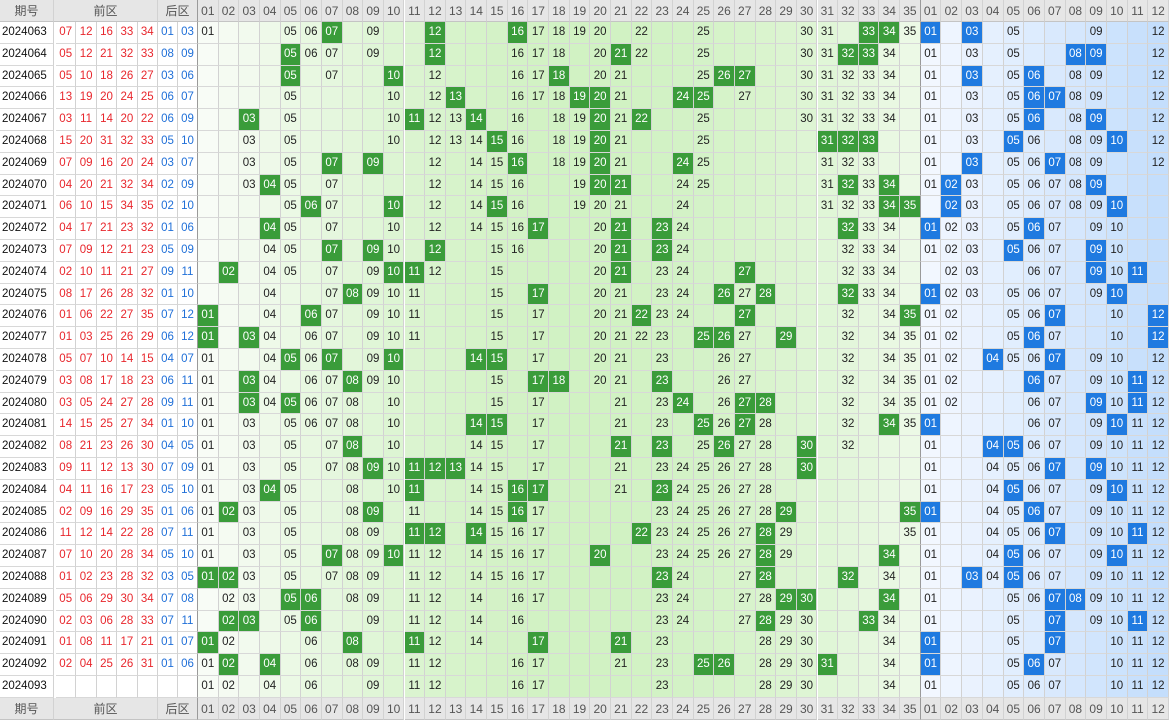  I want to click on front-cell-08: 08, so click(353, 512).